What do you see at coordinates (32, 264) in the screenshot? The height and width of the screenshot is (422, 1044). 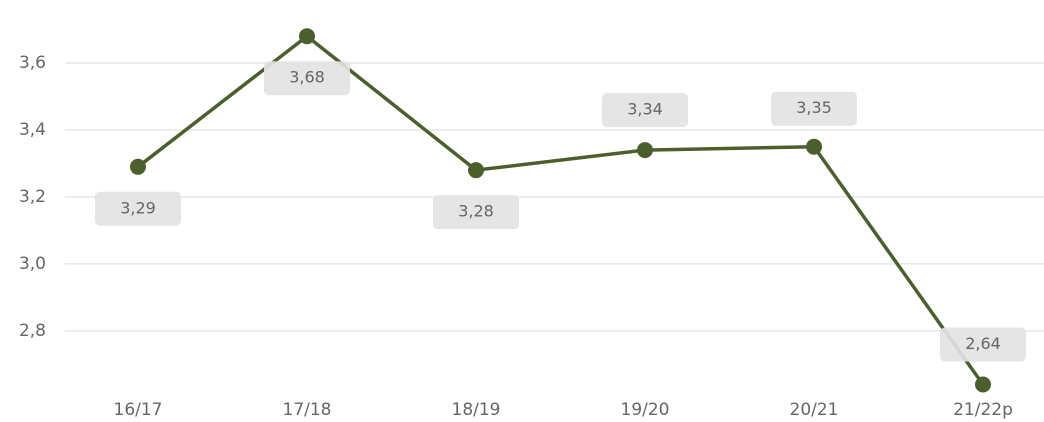 I see `y-tick-label: 3,0` at bounding box center [32, 264].